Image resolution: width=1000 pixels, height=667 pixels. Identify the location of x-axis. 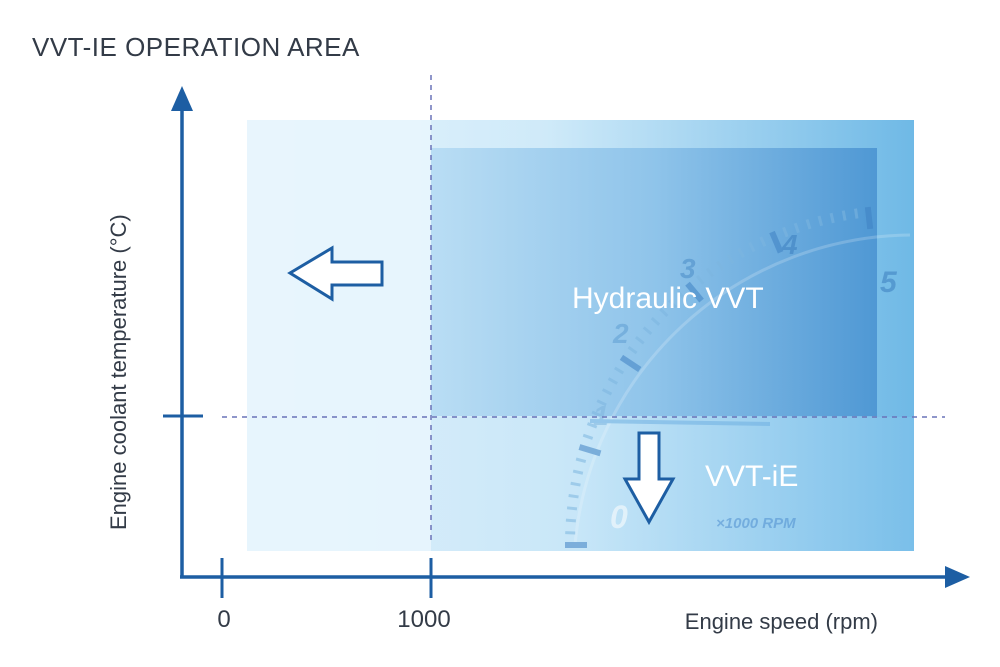
(575, 578).